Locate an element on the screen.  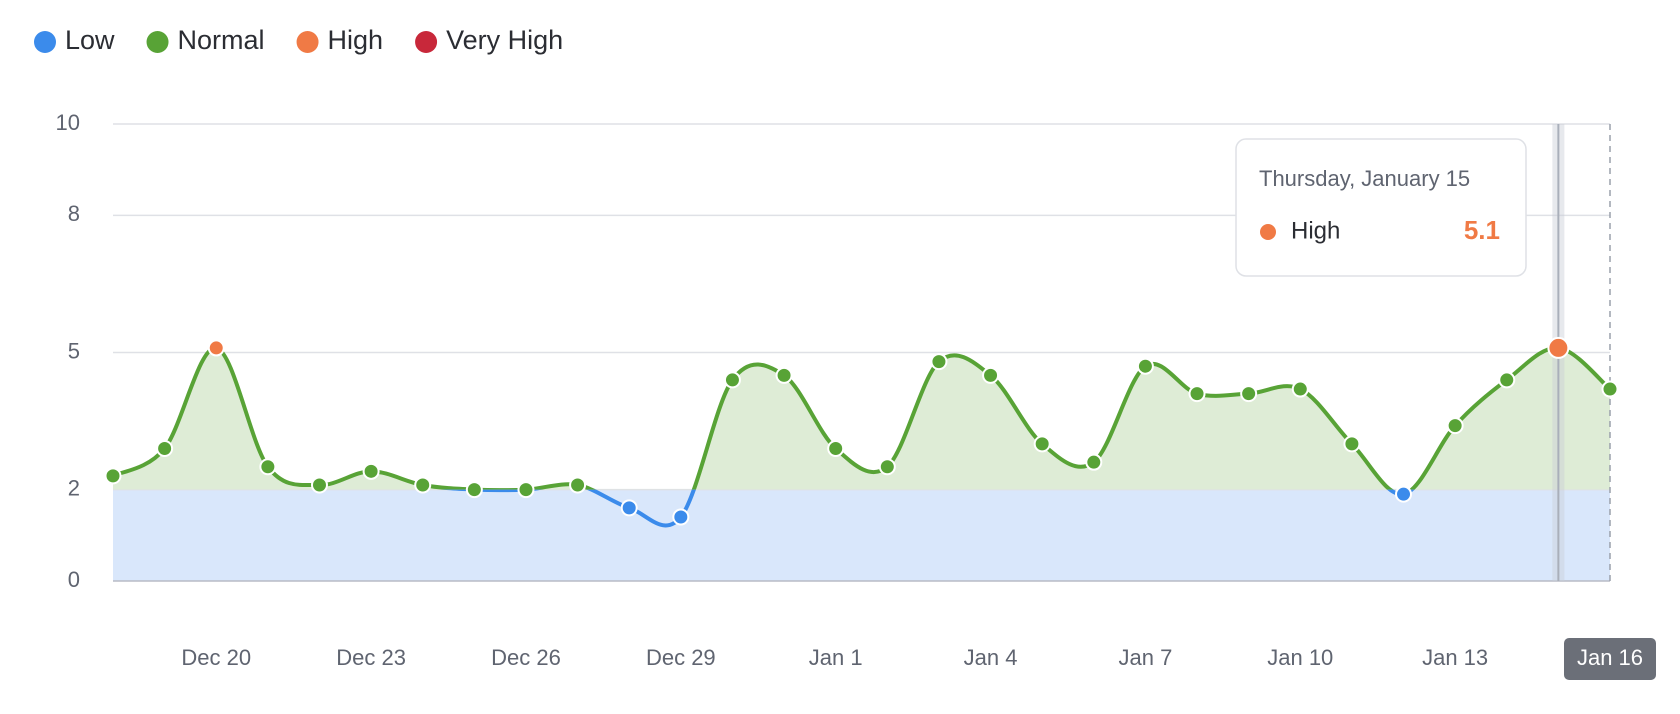
x-tick-label: Jan 16 is located at coordinates (1610, 657).